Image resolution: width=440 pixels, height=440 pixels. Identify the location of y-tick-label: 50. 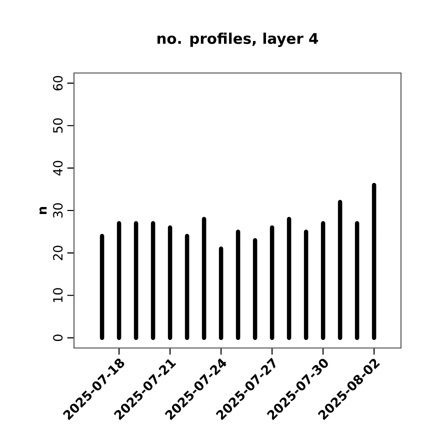
(58, 125).